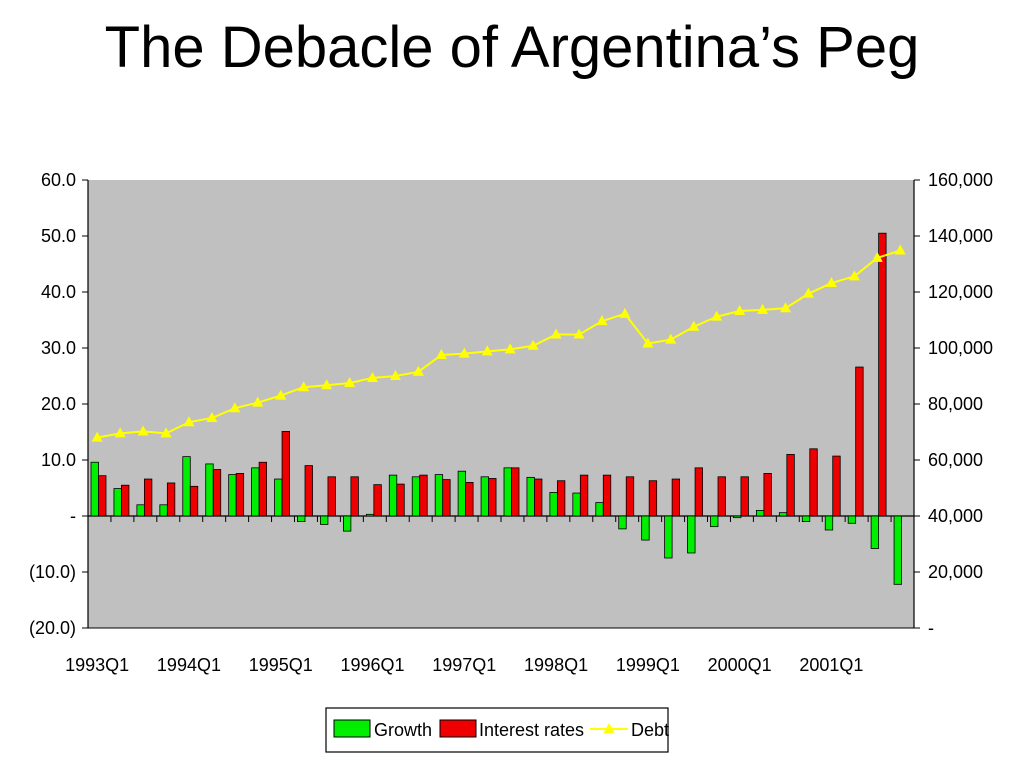 The image size is (1024, 768). I want to click on left-tick-label: 50.0, so click(58, 236).